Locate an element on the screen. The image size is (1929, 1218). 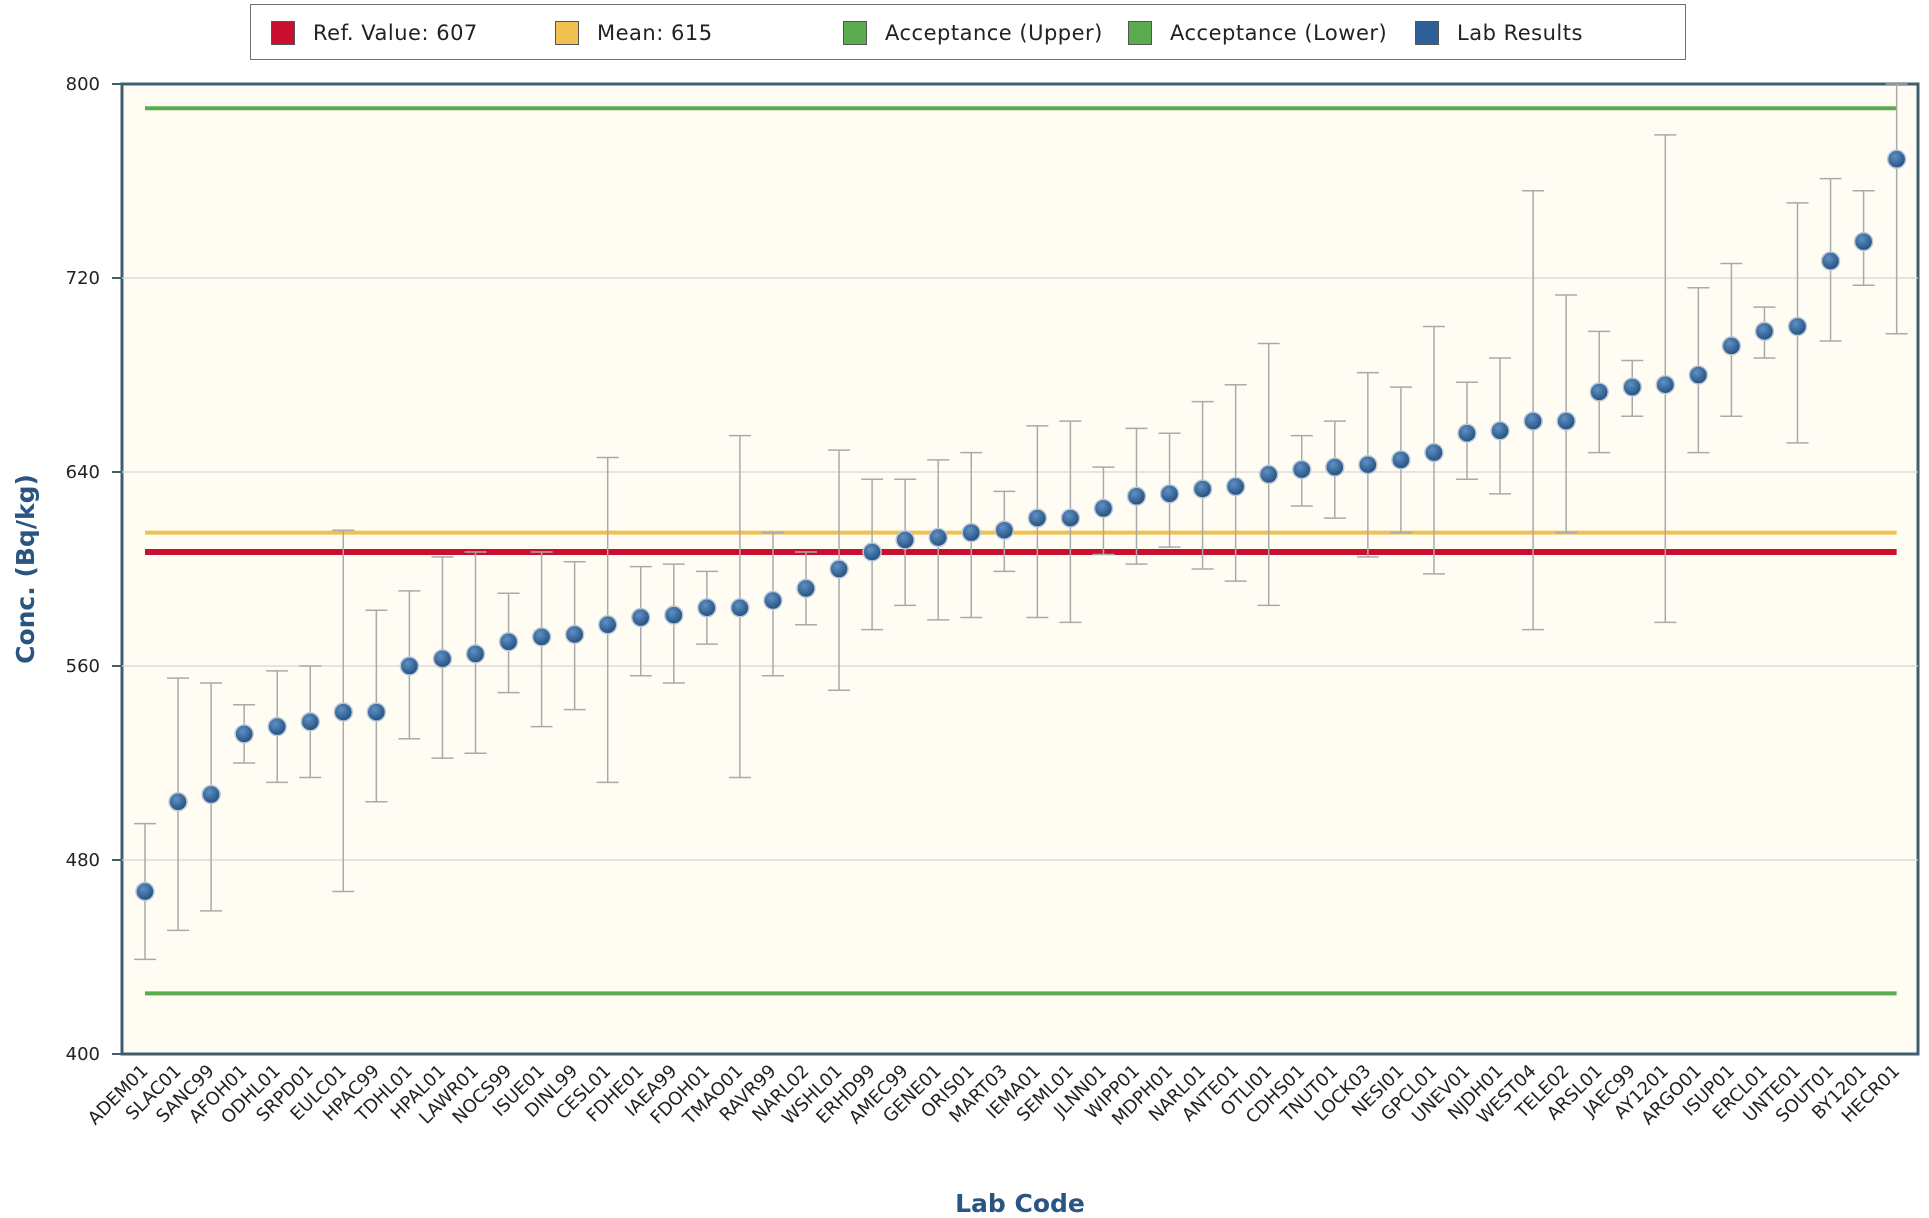
point-argo01 is located at coordinates (1698, 375).